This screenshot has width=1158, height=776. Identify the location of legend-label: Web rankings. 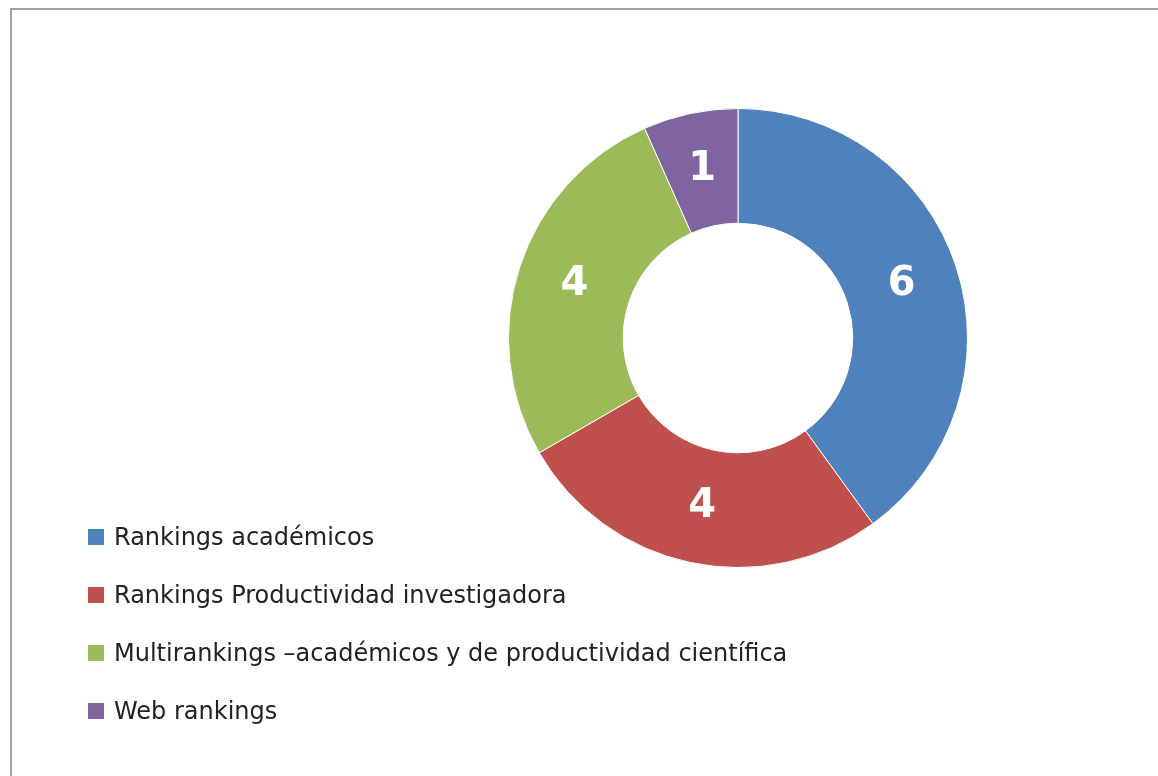
(196, 711).